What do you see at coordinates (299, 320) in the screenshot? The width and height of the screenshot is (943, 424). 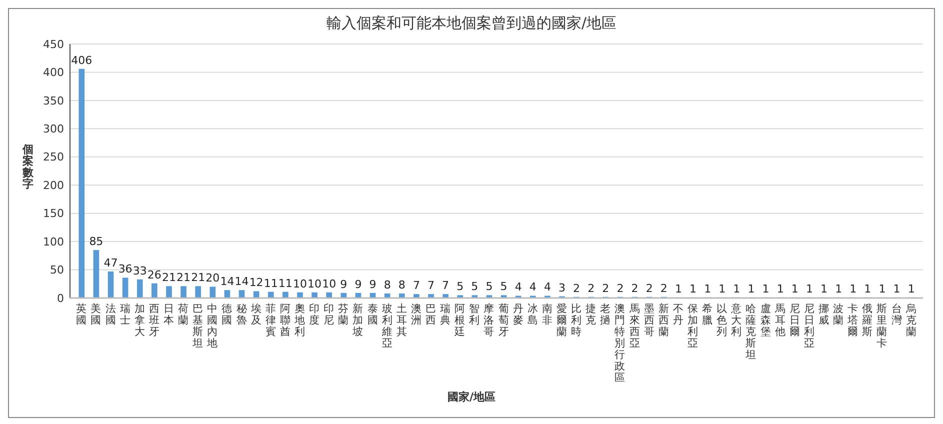 I see `x-tick-label: 奧地利` at bounding box center [299, 320].